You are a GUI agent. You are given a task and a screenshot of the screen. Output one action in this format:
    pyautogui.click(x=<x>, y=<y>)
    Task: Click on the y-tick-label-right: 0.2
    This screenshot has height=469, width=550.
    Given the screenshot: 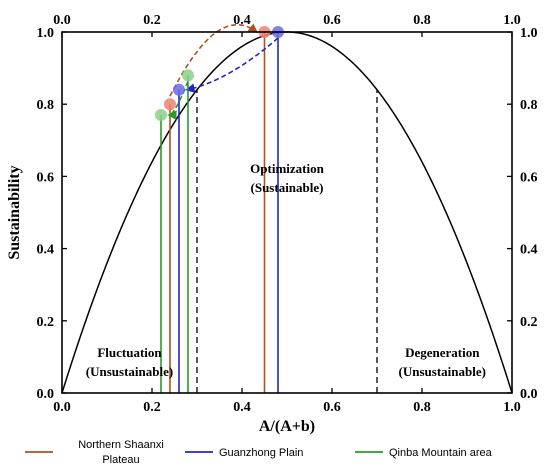 What is the action you would take?
    pyautogui.click(x=529, y=322)
    